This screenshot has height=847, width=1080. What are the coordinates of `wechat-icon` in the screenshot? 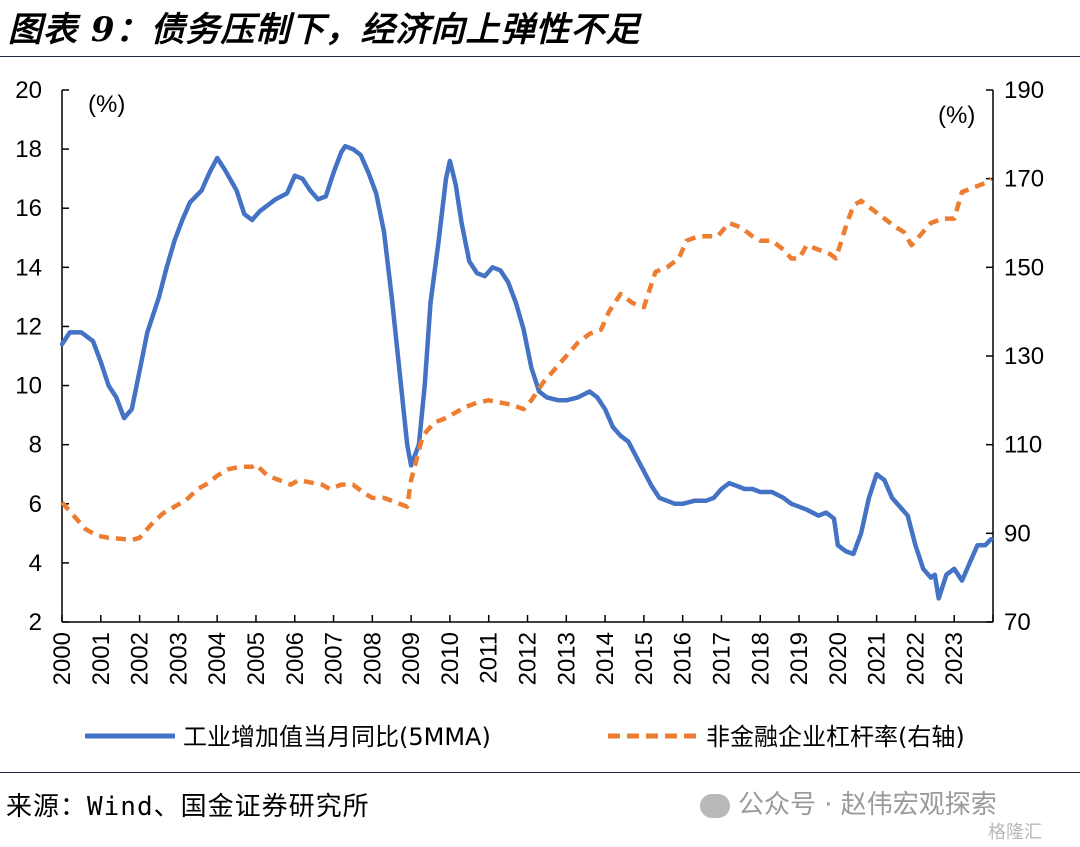 It's located at (715, 805).